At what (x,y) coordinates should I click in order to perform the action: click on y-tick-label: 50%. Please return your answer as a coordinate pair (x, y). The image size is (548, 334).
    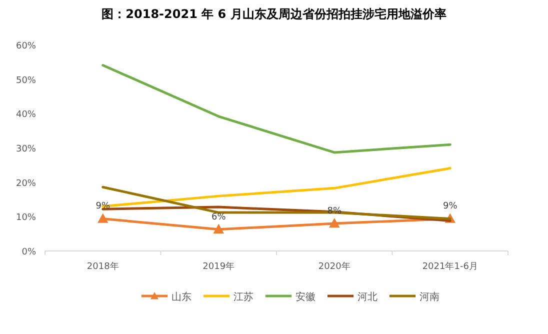
    Looking at the image, I should click on (26, 81).